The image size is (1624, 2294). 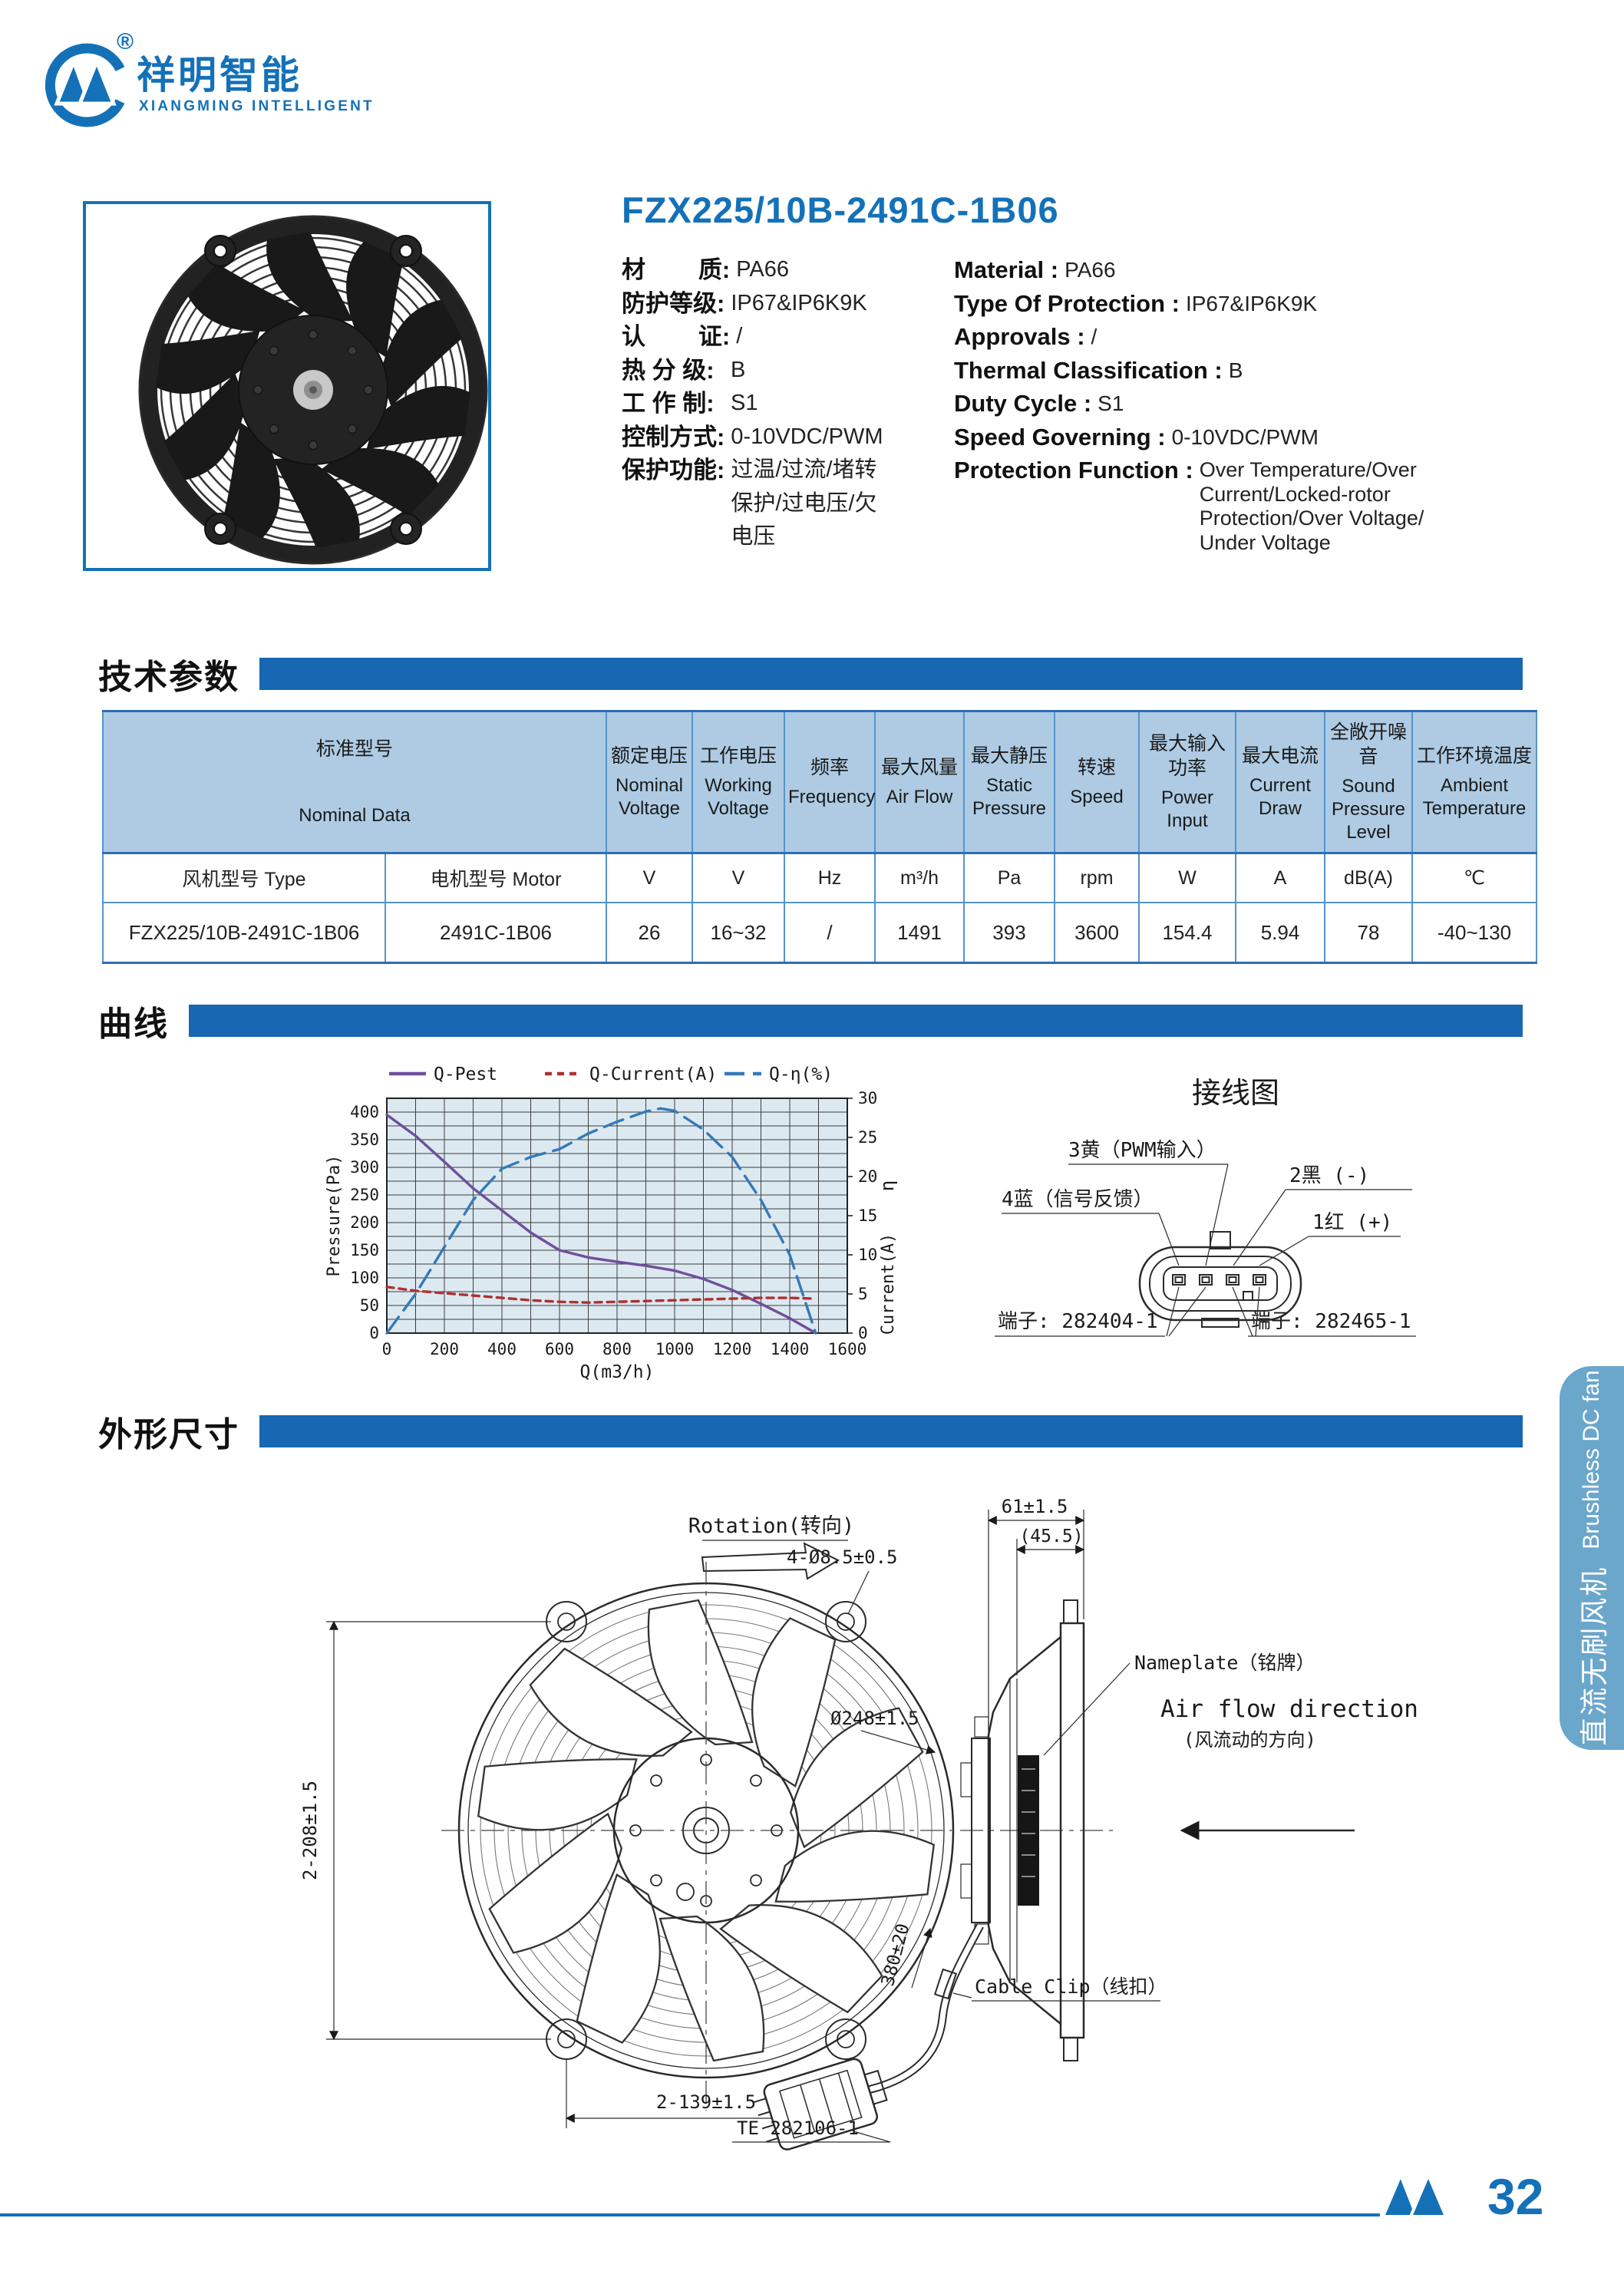 What do you see at coordinates (649, 782) in the screenshot?
I see `table-header-cell: 额定电压 Nominal Voltage` at bounding box center [649, 782].